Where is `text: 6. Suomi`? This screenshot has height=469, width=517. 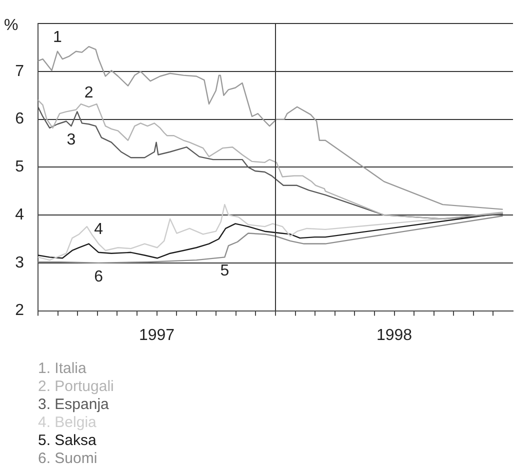
text: 6. Suomi is located at coordinates (68, 459).